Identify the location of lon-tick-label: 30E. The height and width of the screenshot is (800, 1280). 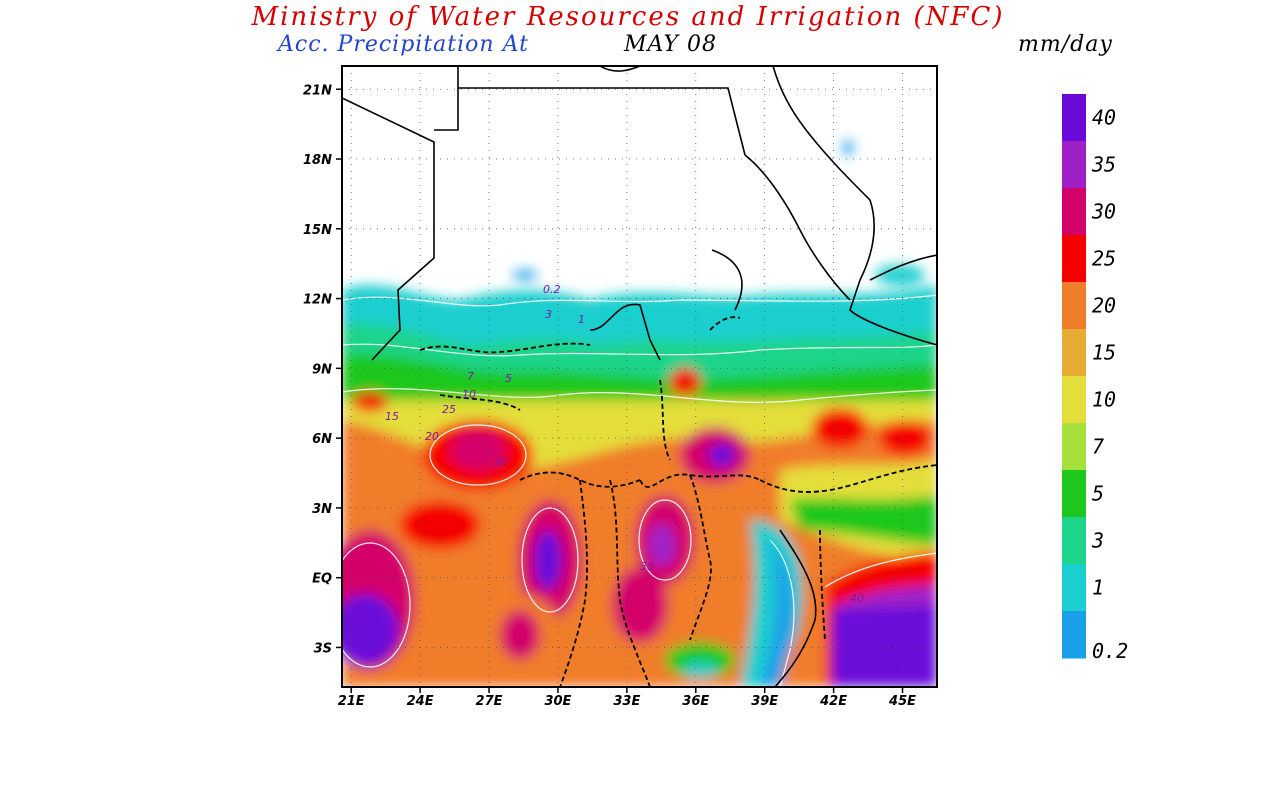
(557, 701).